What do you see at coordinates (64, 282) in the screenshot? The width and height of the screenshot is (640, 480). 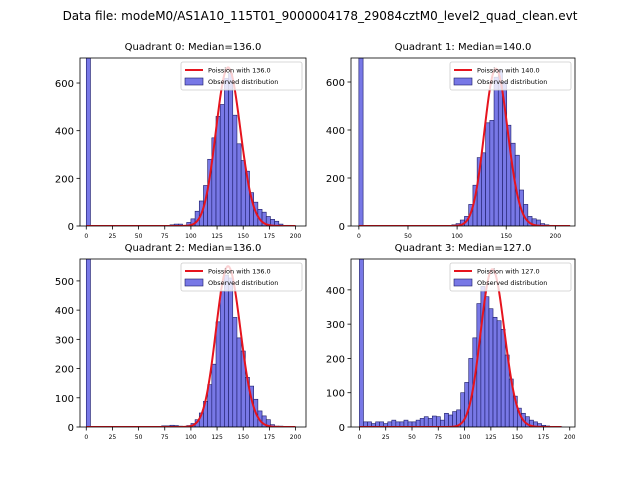 I see `y-tick-label: 500` at bounding box center [64, 282].